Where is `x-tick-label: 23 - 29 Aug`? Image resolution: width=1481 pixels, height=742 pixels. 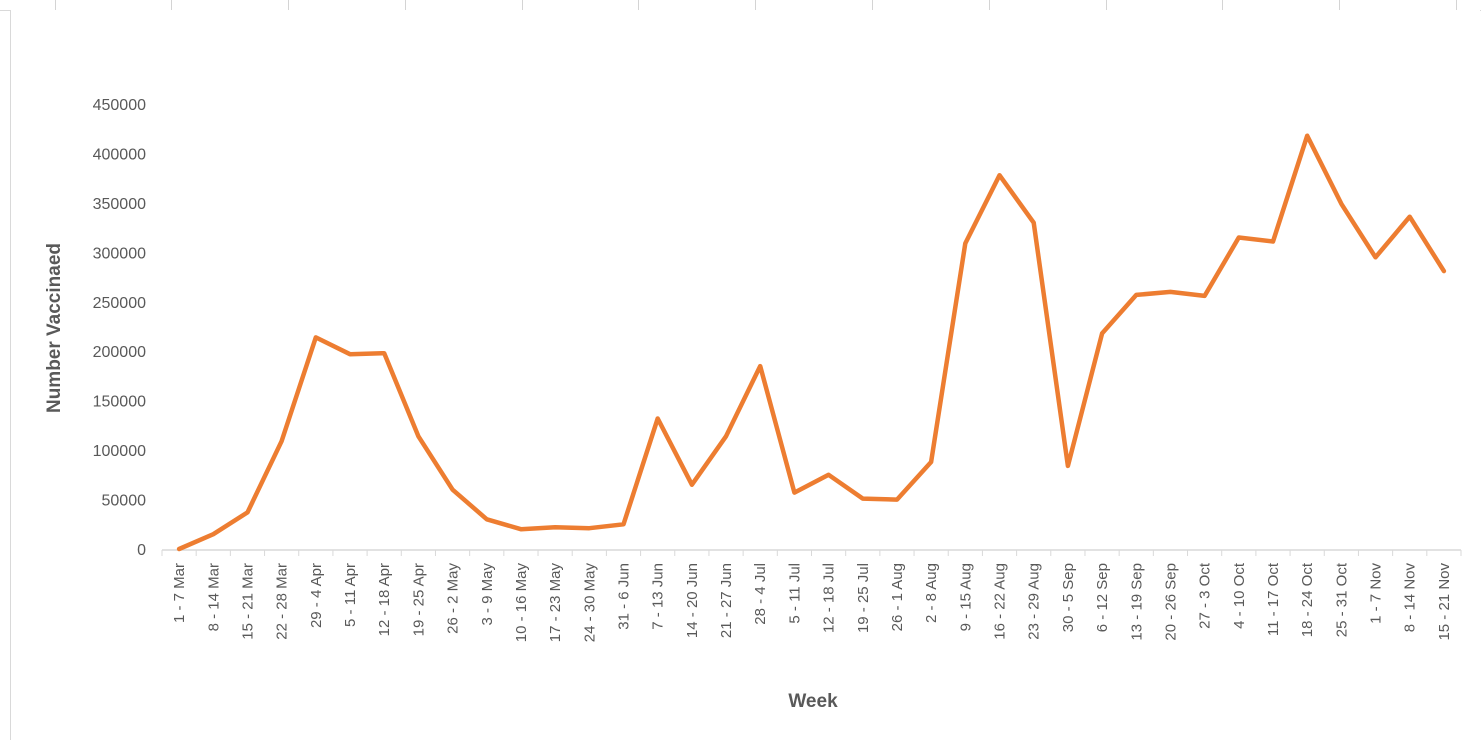 x-tick-label: 23 - 29 Aug is located at coordinates (1034, 601).